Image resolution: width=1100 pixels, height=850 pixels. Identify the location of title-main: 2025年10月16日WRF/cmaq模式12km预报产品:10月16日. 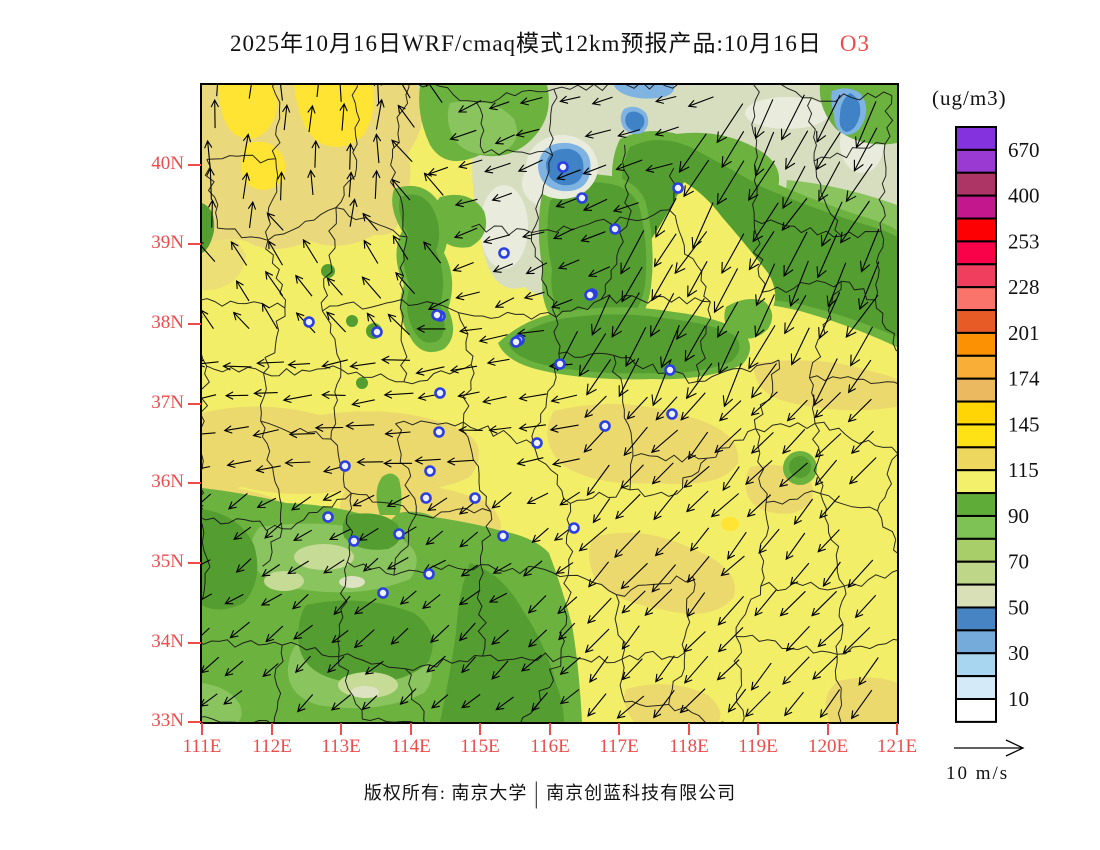
(526, 43).